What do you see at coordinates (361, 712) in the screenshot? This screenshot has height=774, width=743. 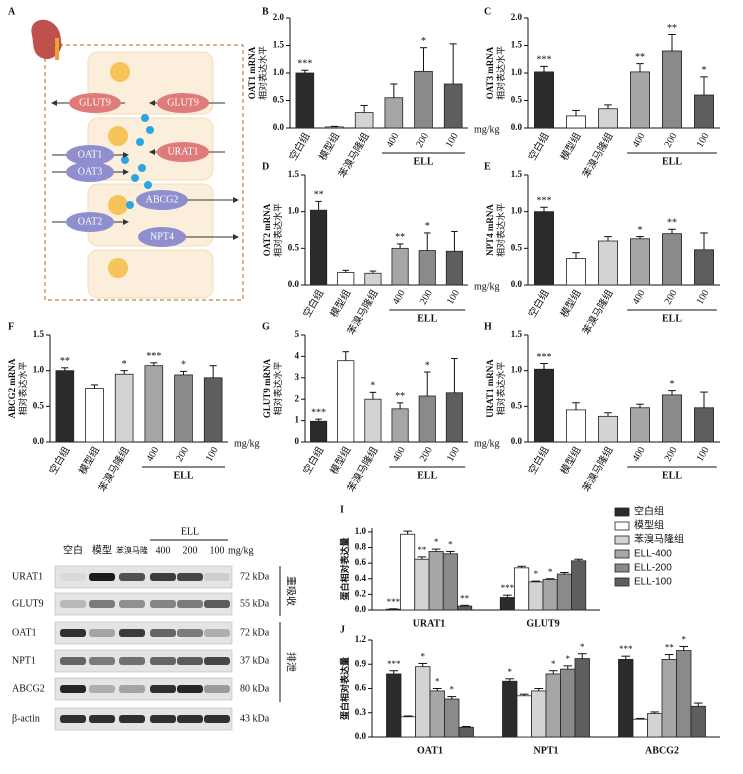 I see `y-tick-label: 0.3` at bounding box center [361, 712].